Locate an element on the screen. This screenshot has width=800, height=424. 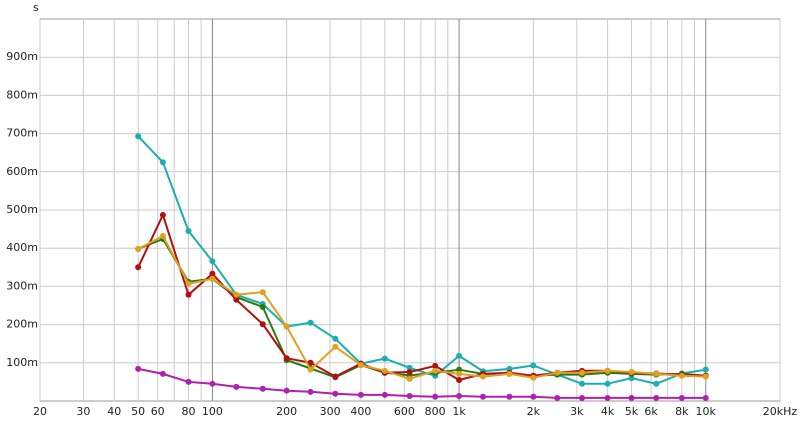
x-tick-label: 50 is located at coordinates (138, 411).